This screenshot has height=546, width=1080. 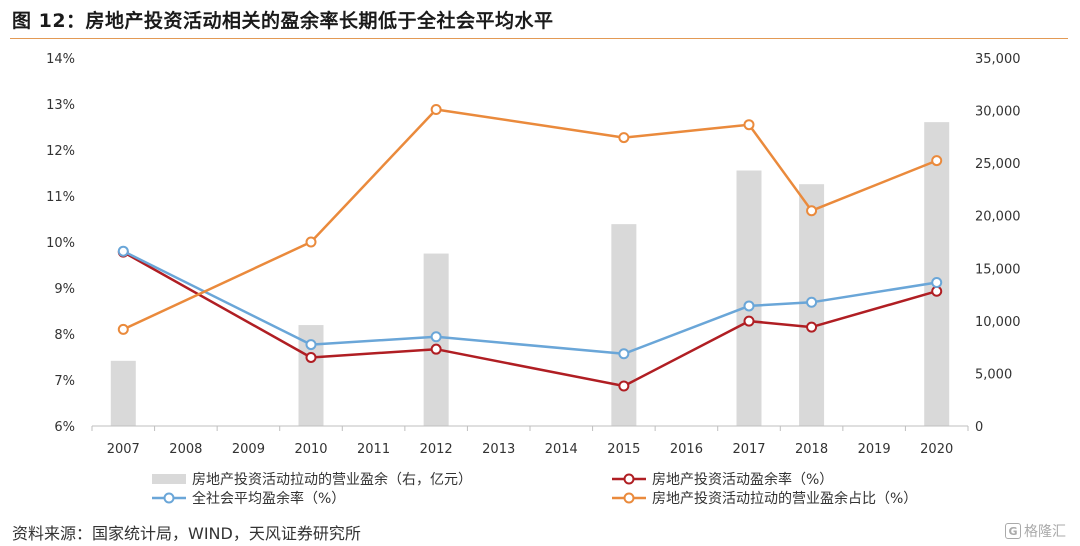 What do you see at coordinates (998, 59) in the screenshot?
I see `y-right-tick-label: 35,000` at bounding box center [998, 59].